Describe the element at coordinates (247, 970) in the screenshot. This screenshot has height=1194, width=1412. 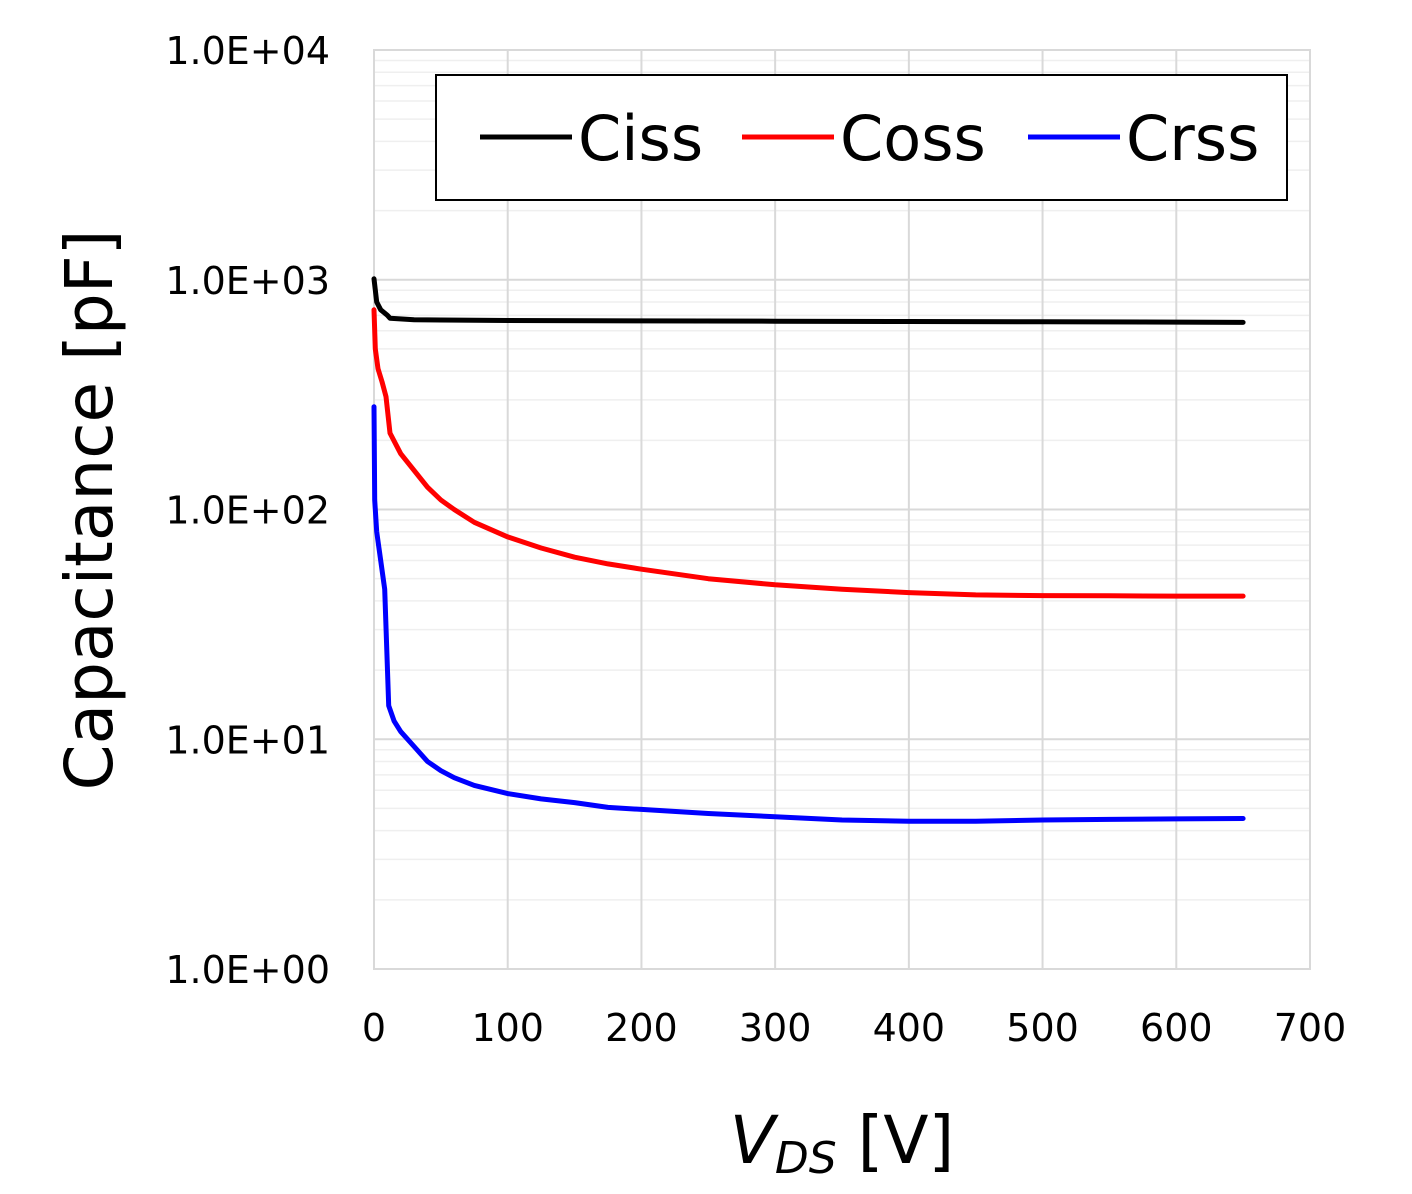
I see `y-tick-label: 1.0E+00` at that location.